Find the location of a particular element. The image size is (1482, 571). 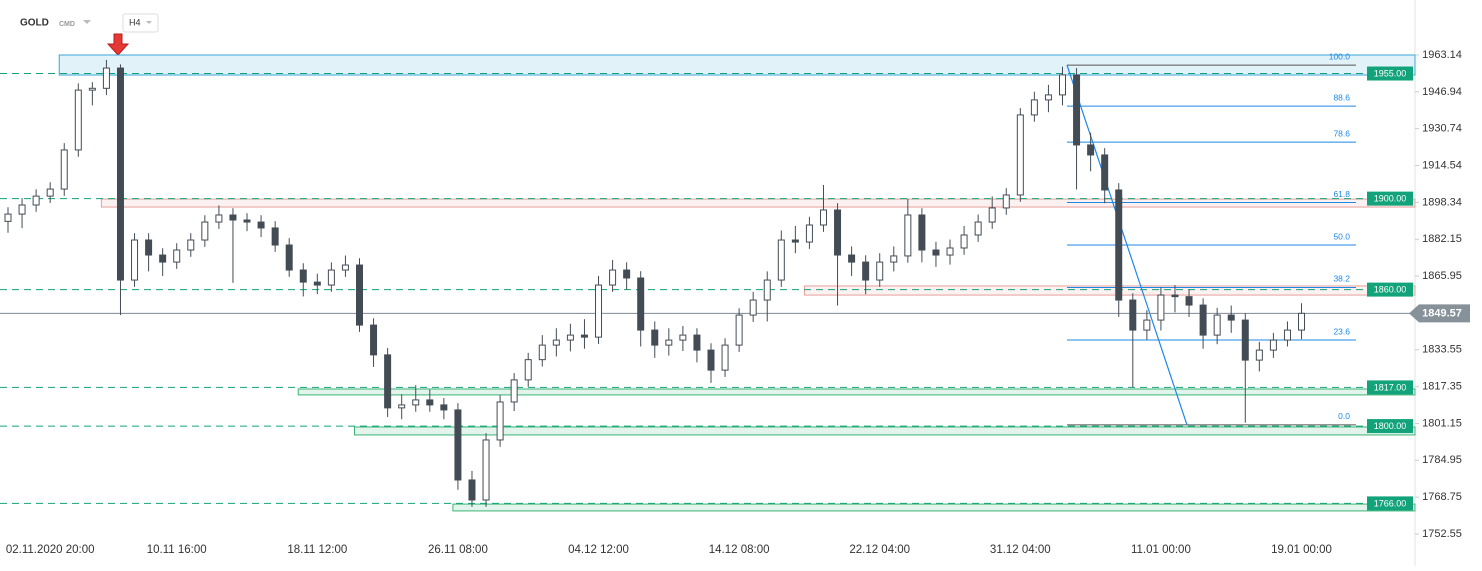

level-label: 1860.00 is located at coordinates (1390, 289).